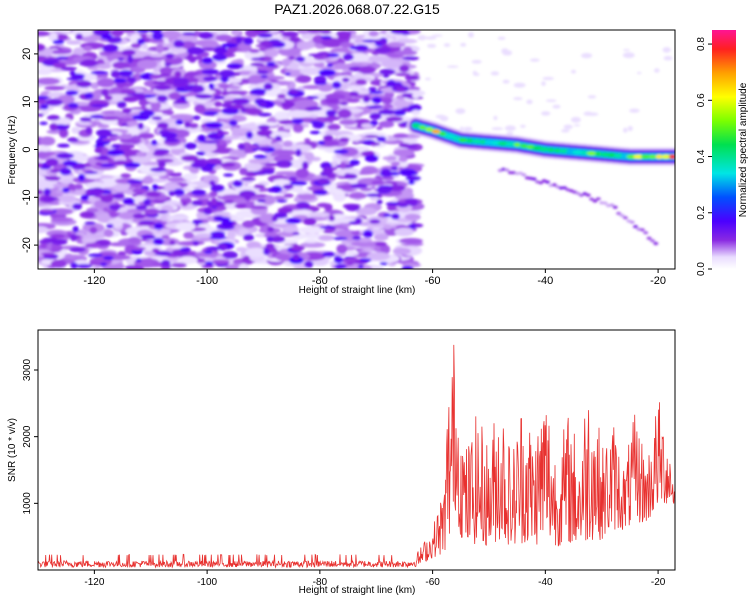 The height and width of the screenshot is (600, 750). I want to click on snr-x-axis: -120 -100 -80 -60 -40 -20, so click(375, 579).